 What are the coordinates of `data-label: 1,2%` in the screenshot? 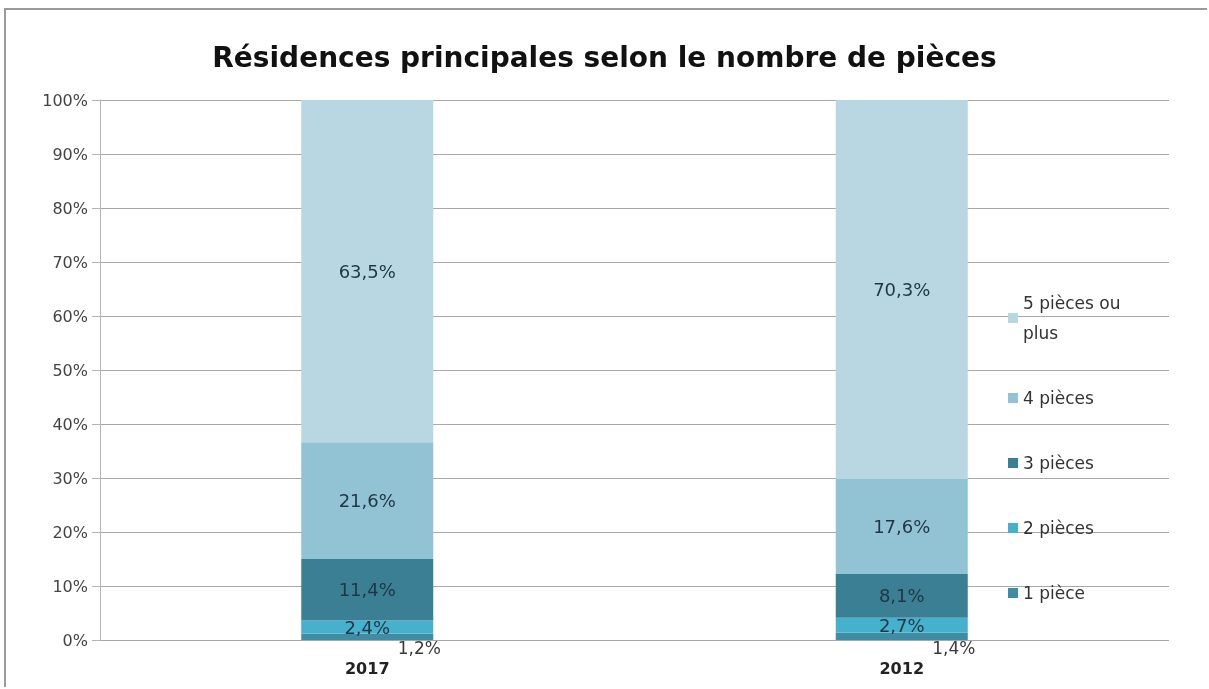 It's located at (419, 647).